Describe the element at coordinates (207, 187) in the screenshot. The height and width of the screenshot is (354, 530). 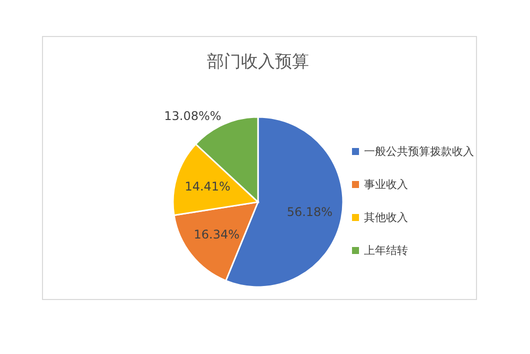
I see `data-label: 14.41%` at that location.